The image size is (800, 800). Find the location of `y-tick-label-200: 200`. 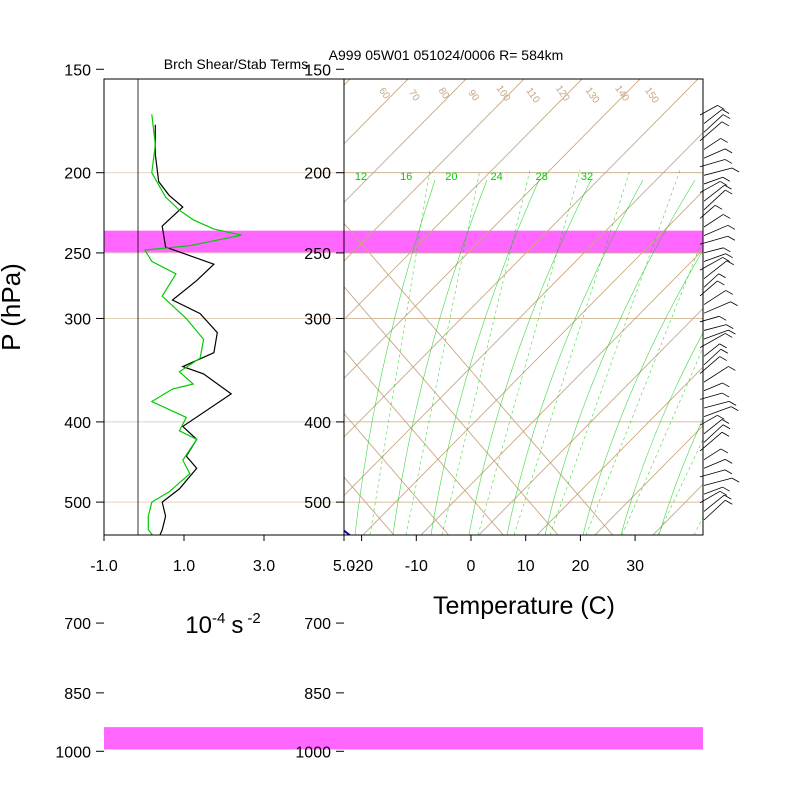

y-tick-label-200: 200 is located at coordinates (77, 174).